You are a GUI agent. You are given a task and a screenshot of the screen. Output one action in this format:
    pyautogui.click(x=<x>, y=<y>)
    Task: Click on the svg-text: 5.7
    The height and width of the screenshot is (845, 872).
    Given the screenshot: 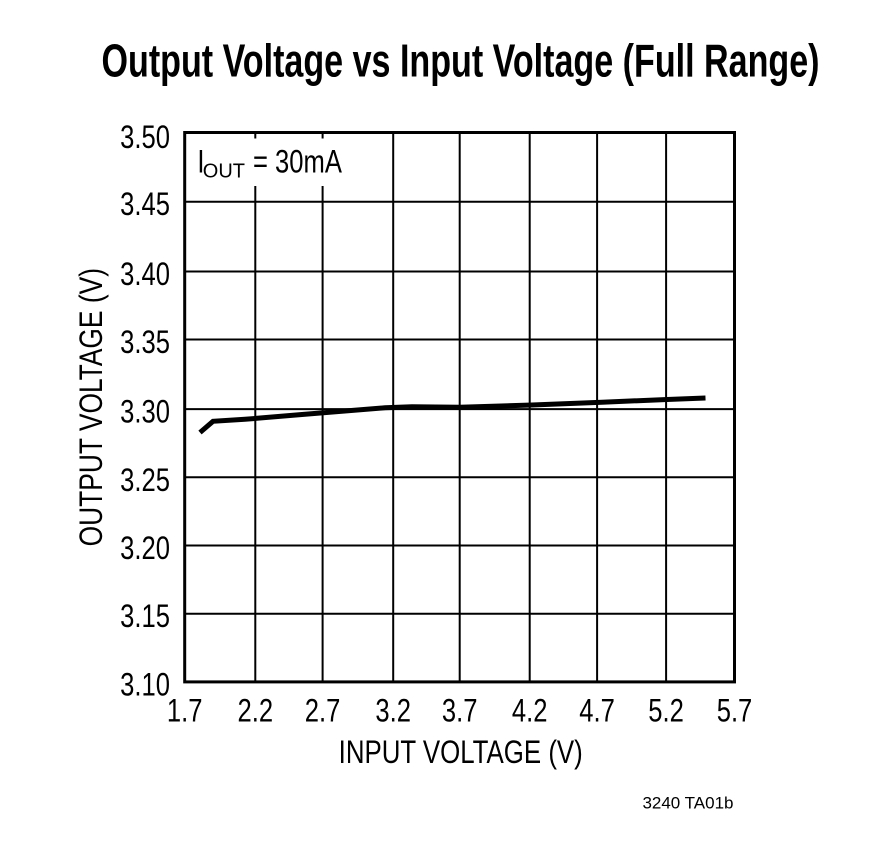 What is the action you would take?
    pyautogui.click(x=735, y=711)
    